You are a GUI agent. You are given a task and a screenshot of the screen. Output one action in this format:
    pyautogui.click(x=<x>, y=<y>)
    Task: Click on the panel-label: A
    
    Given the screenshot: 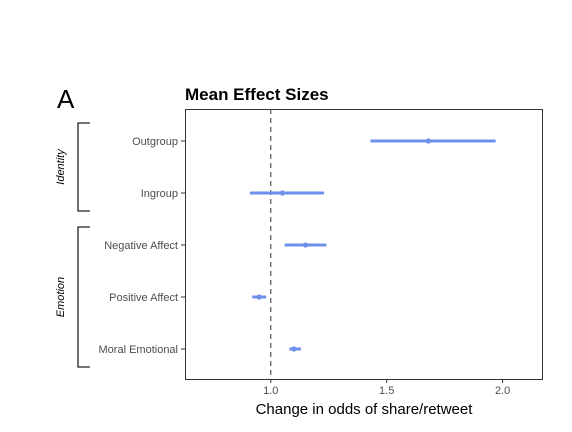 What is the action you would take?
    pyautogui.click(x=66, y=99)
    